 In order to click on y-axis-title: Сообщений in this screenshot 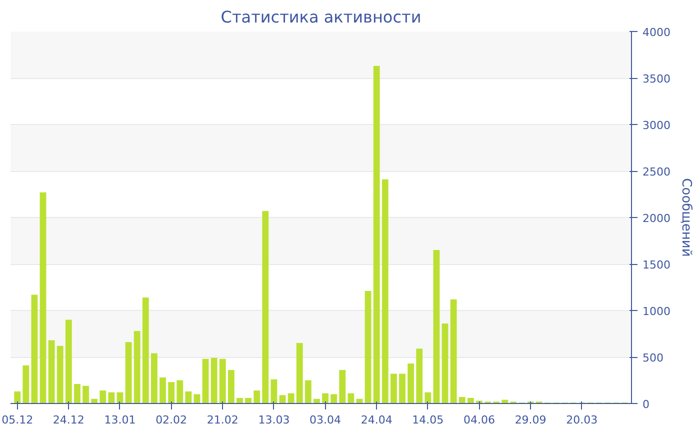, I will do `click(686, 217)`.